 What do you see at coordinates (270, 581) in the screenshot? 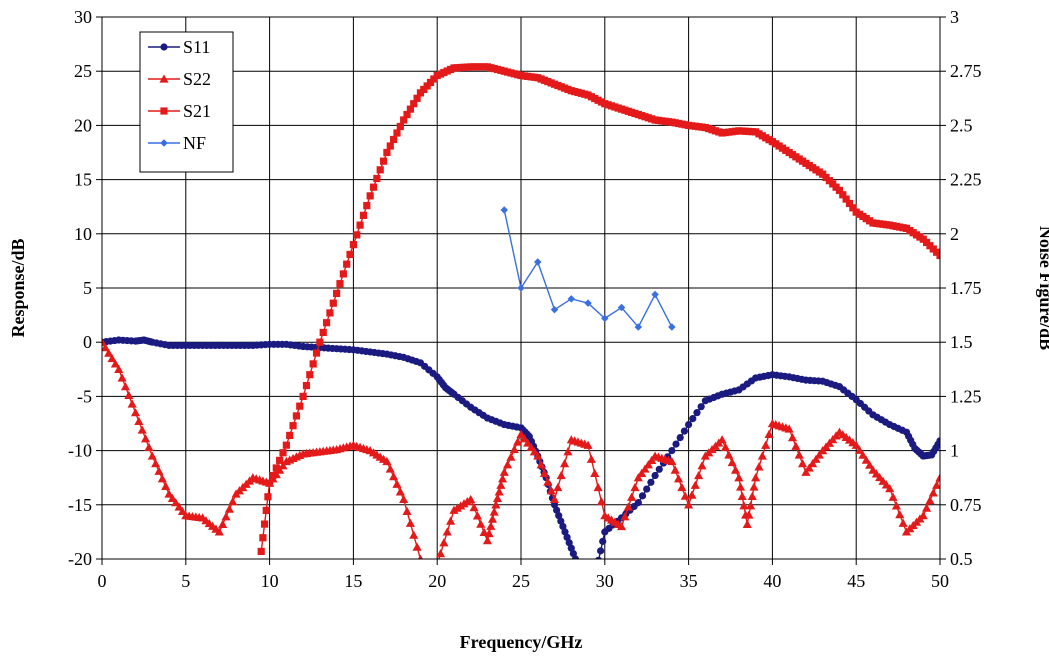
I see `x-tick-label: 10` at bounding box center [270, 581].